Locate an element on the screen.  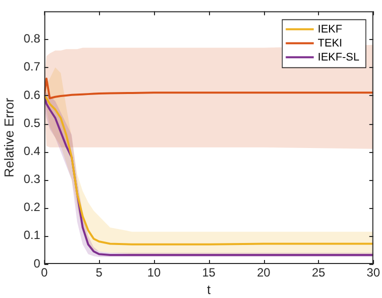
x-tick-label: 5 is located at coordinates (99, 273).